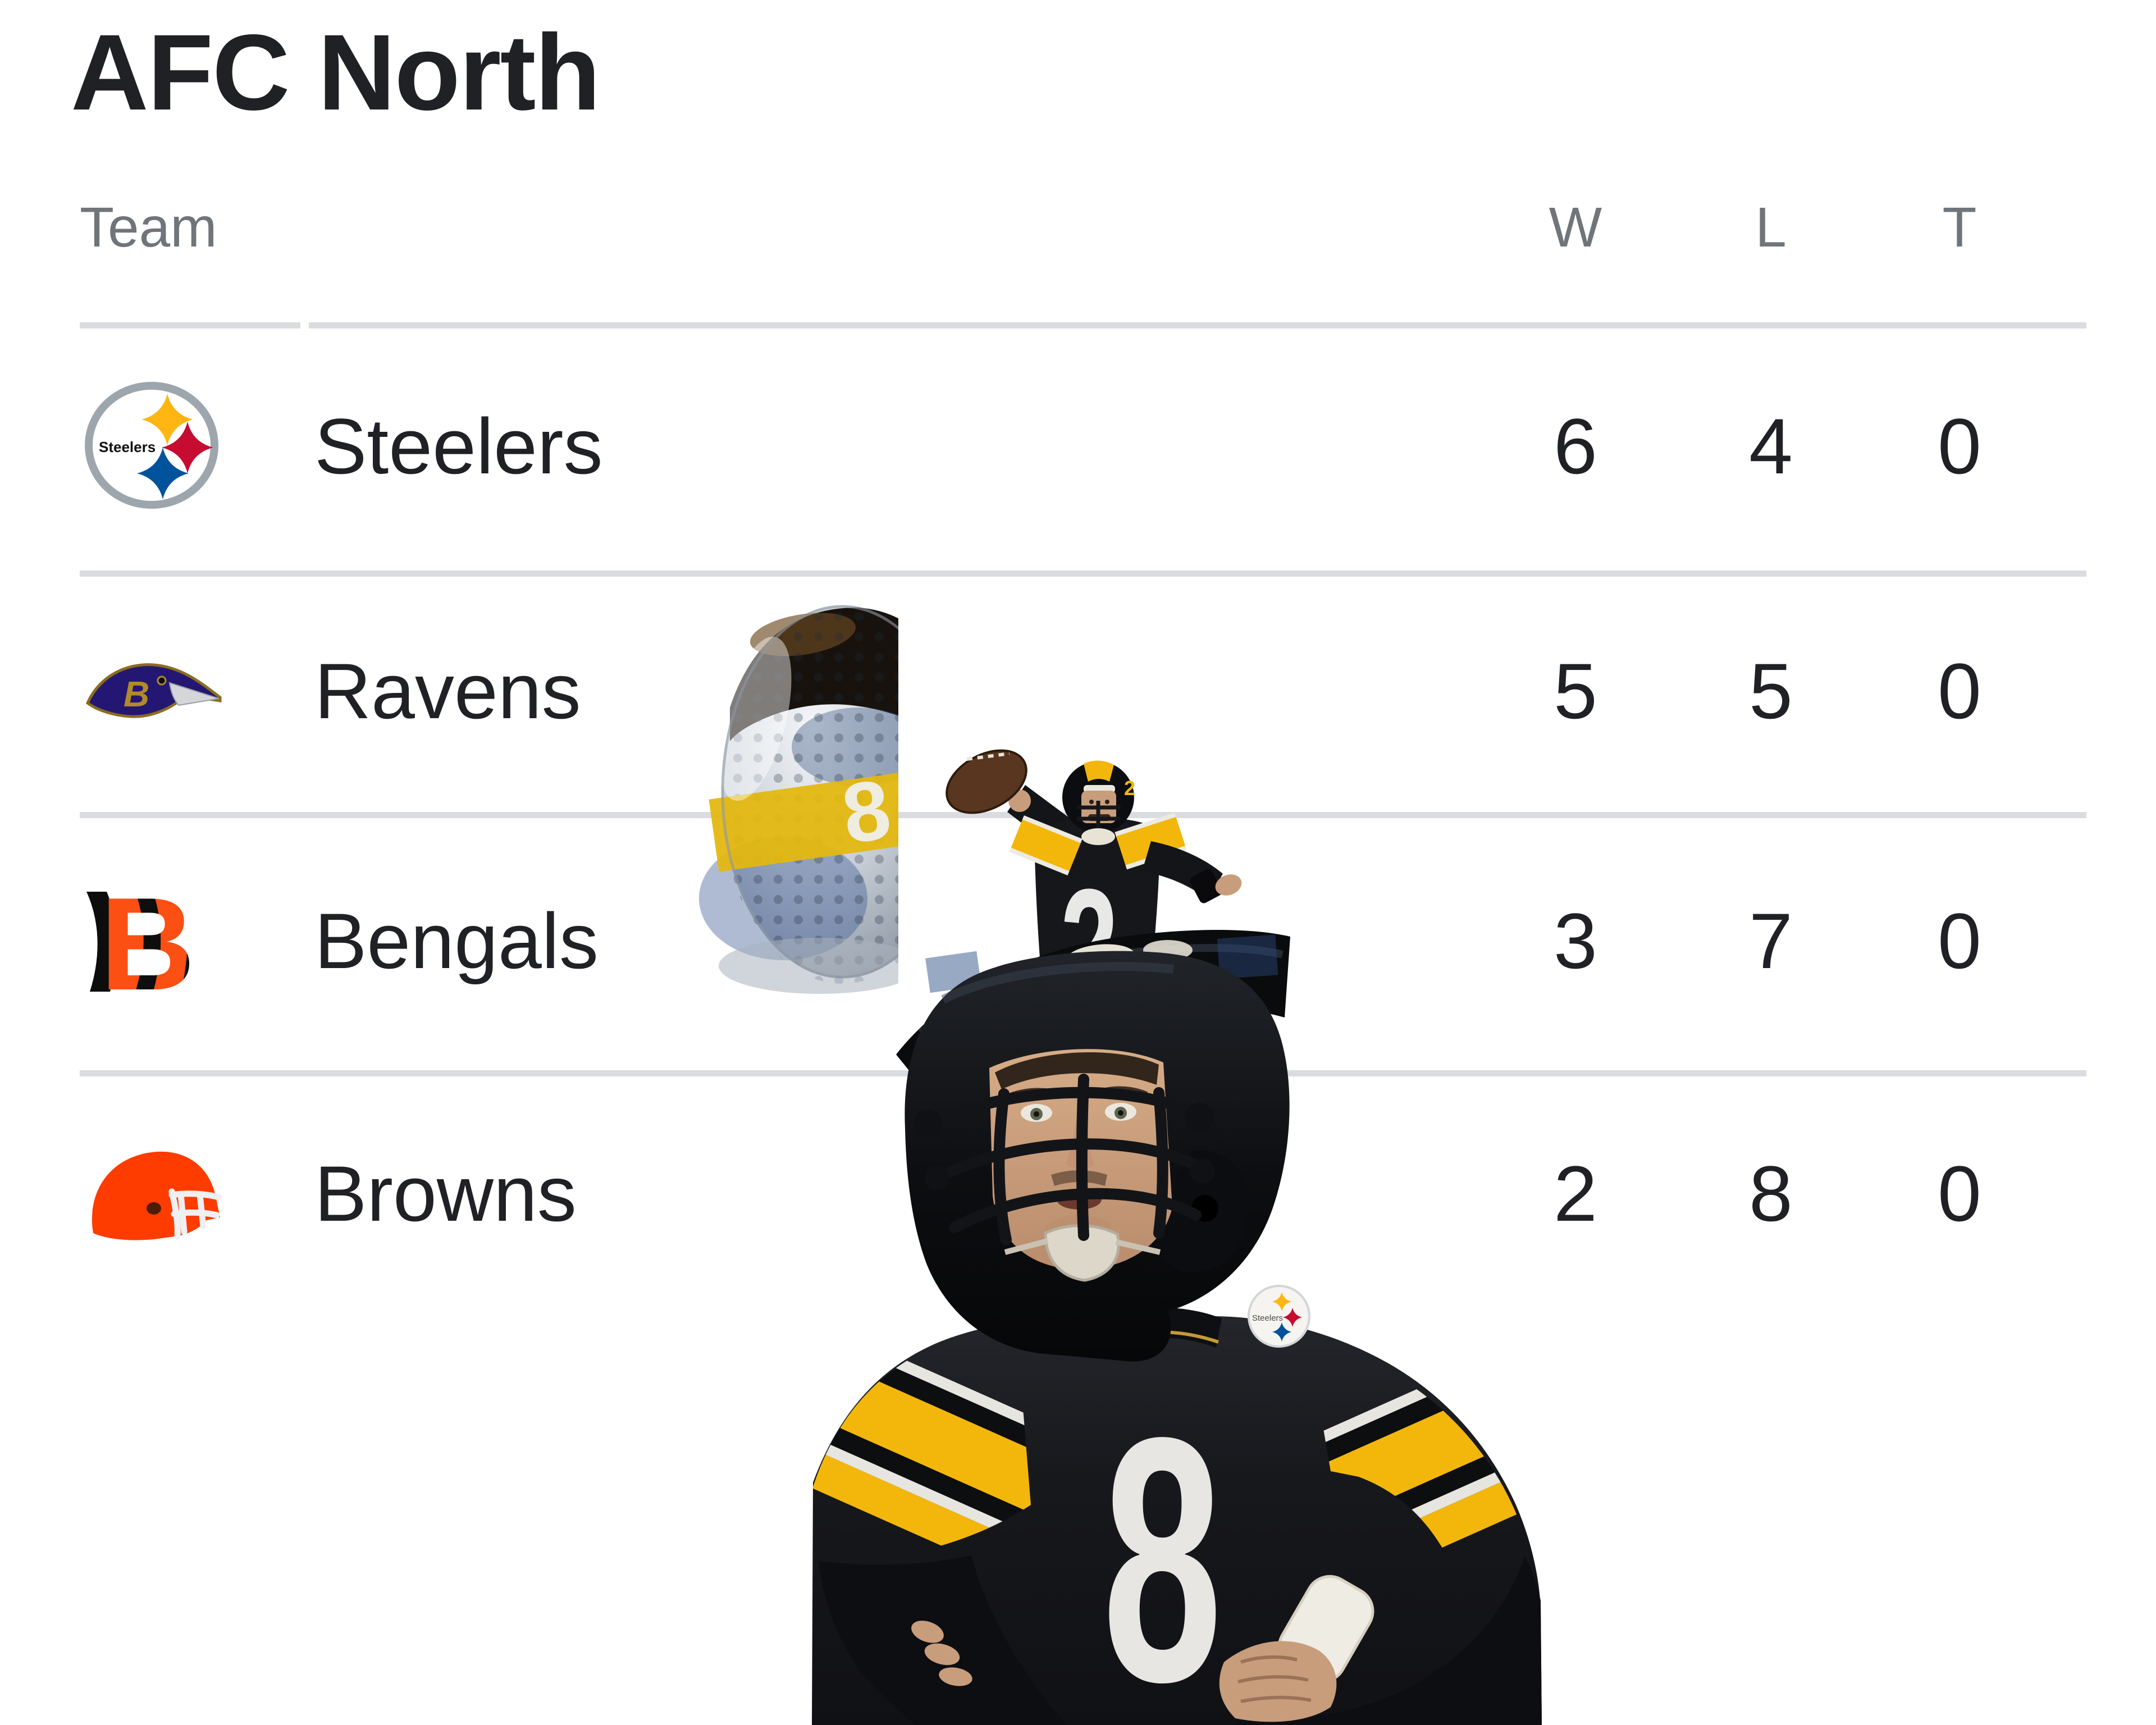 This screenshot has height=1725, width=2156. I want to click on jersey-number: 8, so click(1162, 1545).